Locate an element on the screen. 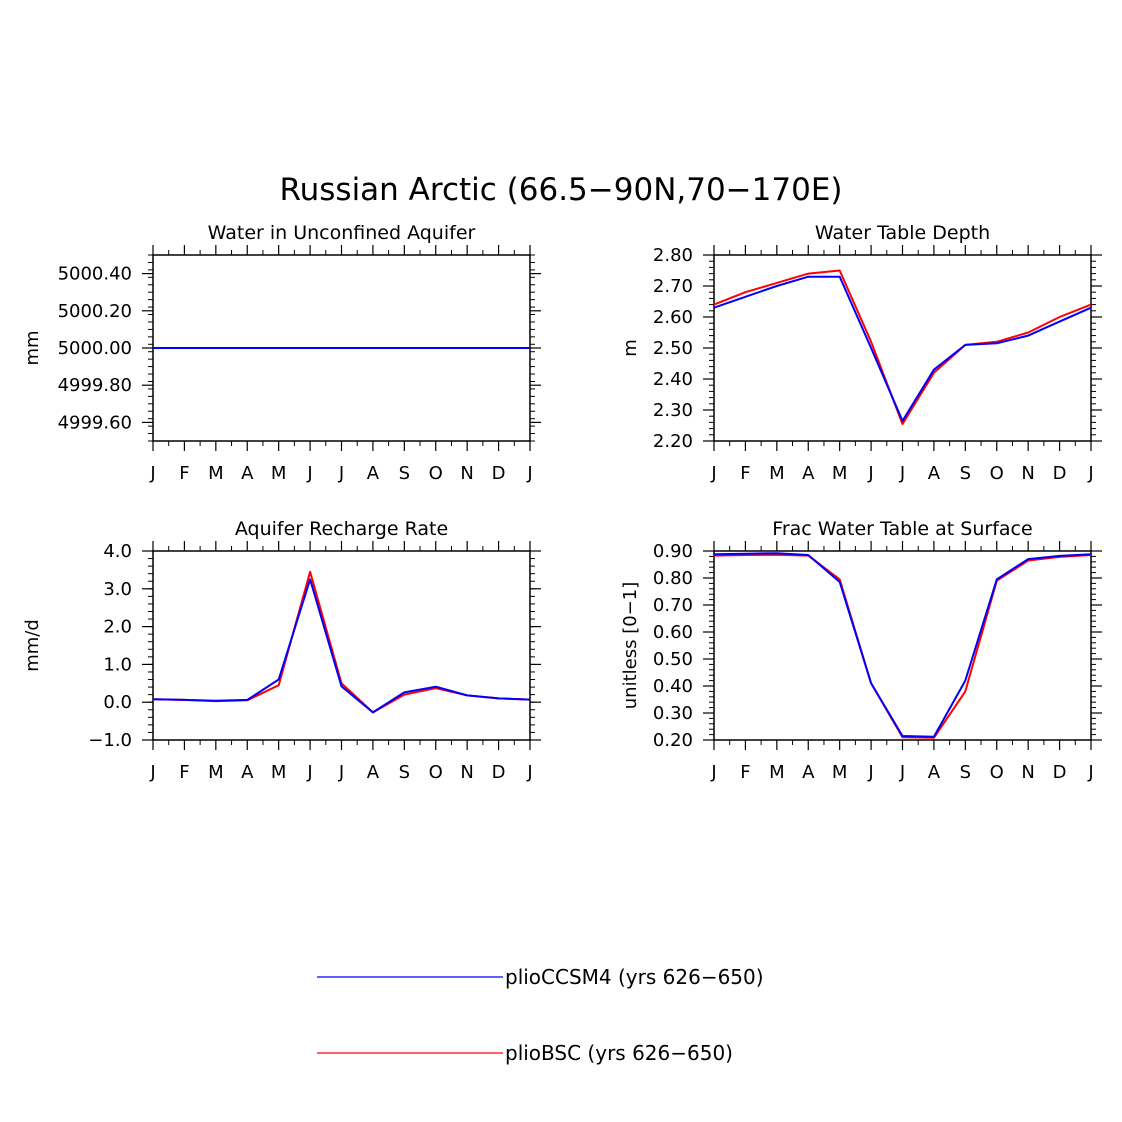  y-tick-label: 5000.20 is located at coordinates (95, 311).